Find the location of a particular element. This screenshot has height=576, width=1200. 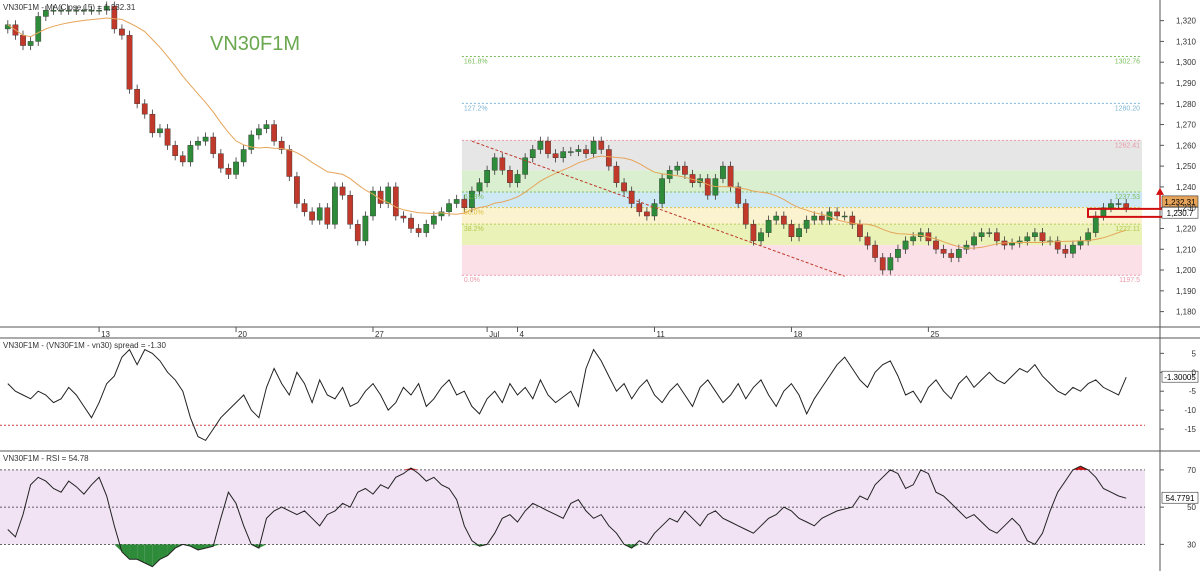

x-tick-label: 27 is located at coordinates (379, 334).